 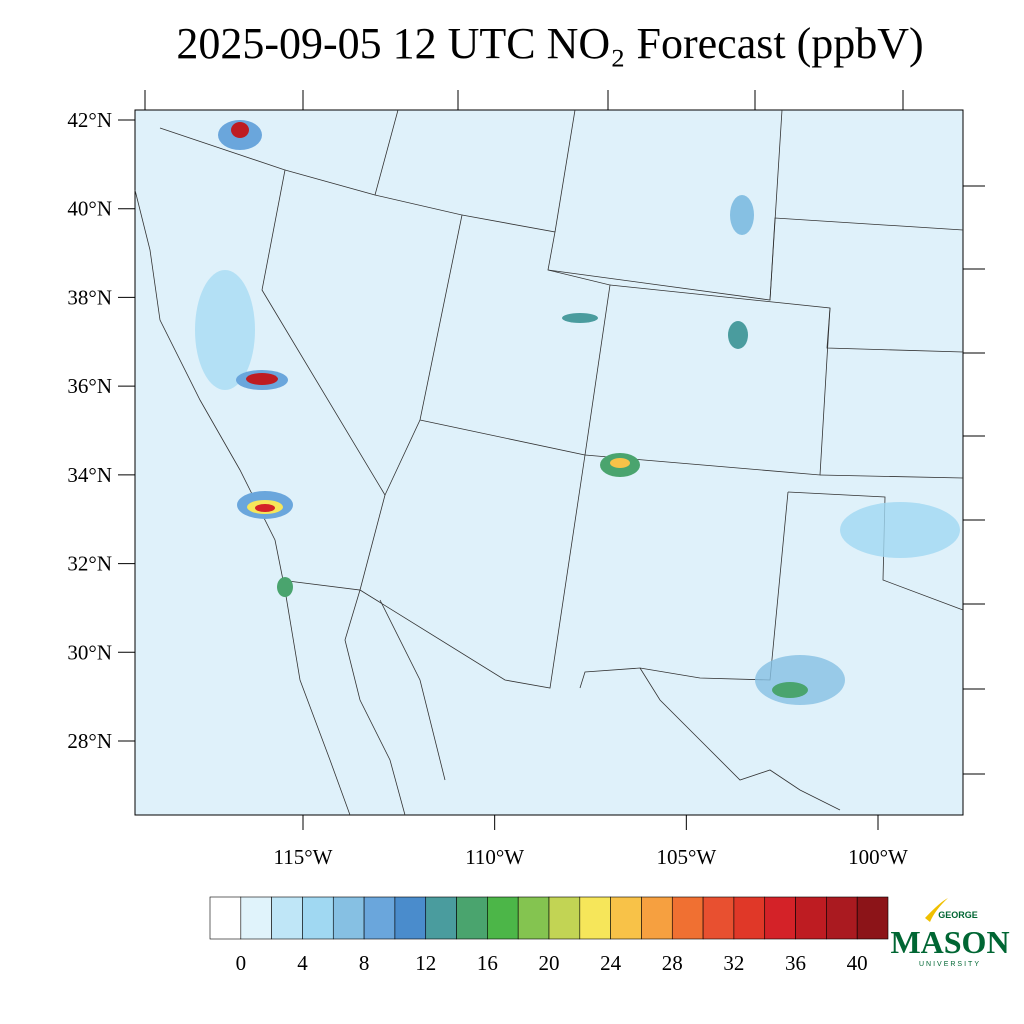 I want to click on colorbar: 0 4 8 12 16 20 24 28 32 36 40, so click(x=549, y=935).